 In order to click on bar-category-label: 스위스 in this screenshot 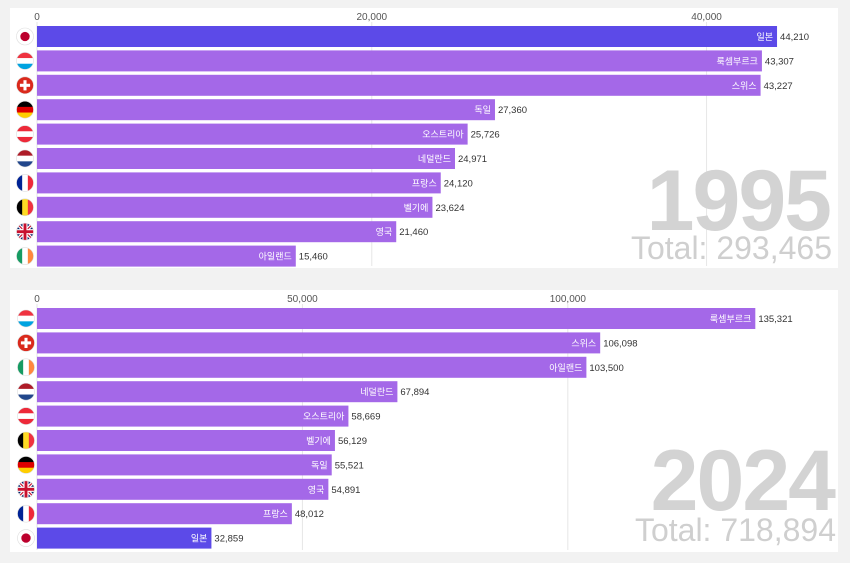, I will do `click(583, 343)`.